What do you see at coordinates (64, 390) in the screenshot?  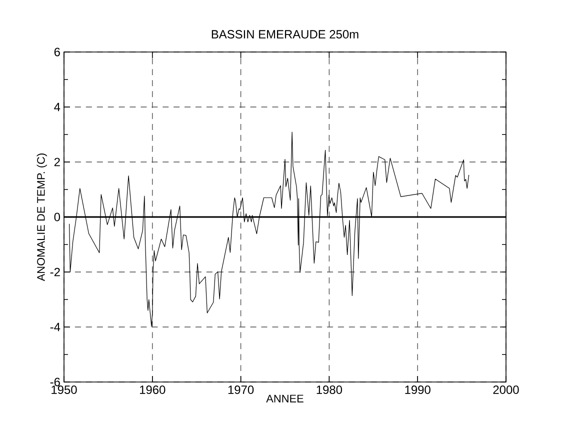 I see `x-tick-label: 1950` at bounding box center [64, 390].